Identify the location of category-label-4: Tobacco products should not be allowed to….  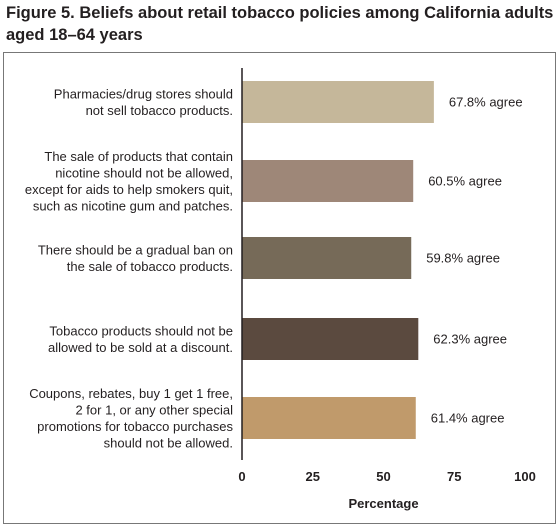
(140, 339).